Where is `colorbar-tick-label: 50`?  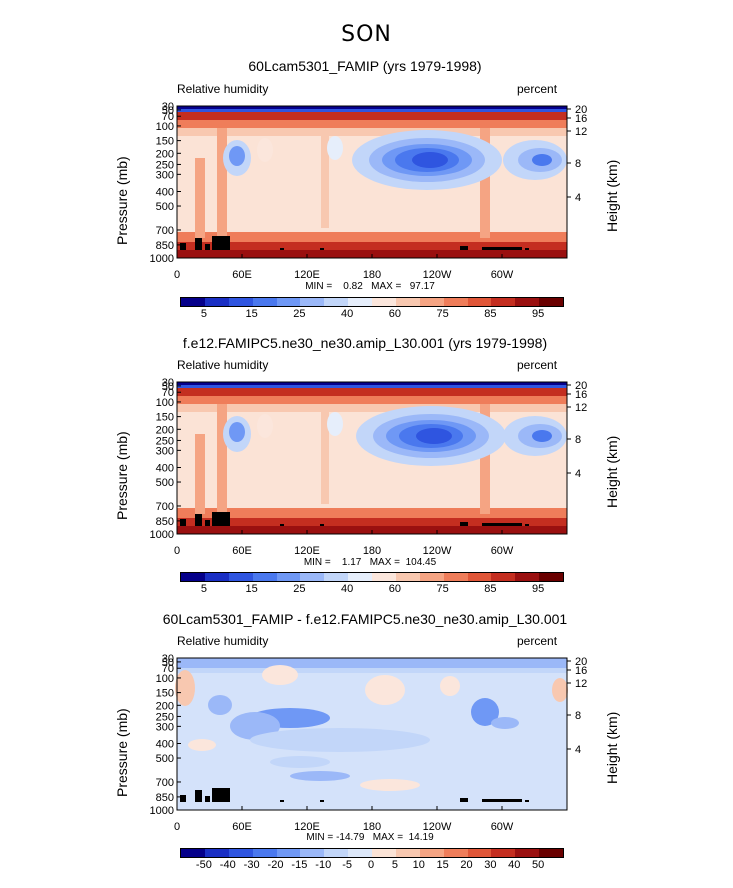 colorbar-tick-label: 50 is located at coordinates (538, 865).